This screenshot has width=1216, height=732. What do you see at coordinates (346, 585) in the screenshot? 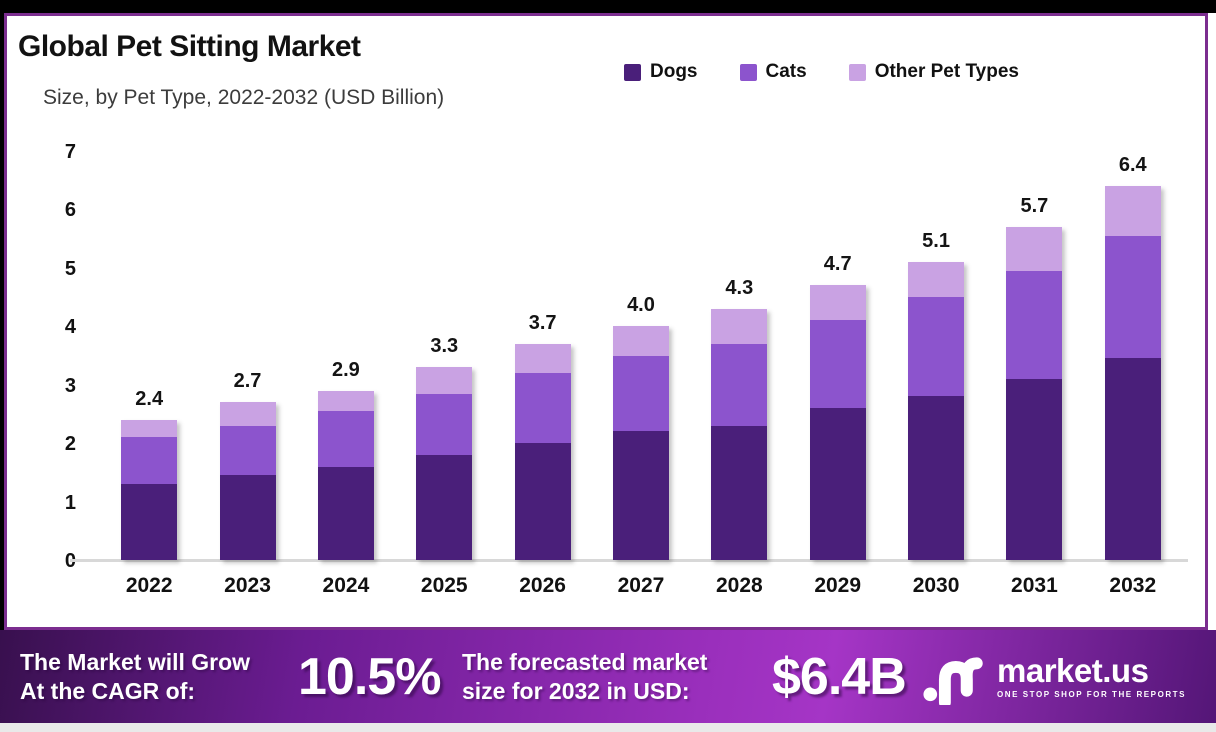
I see `x-label-2024: 2024` at bounding box center [346, 585].